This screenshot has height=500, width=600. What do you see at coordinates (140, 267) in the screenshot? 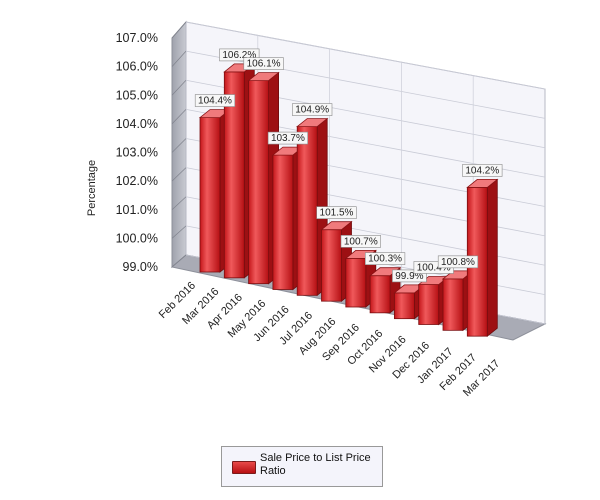
I see `y-tick-label: 99.0%` at bounding box center [140, 267].